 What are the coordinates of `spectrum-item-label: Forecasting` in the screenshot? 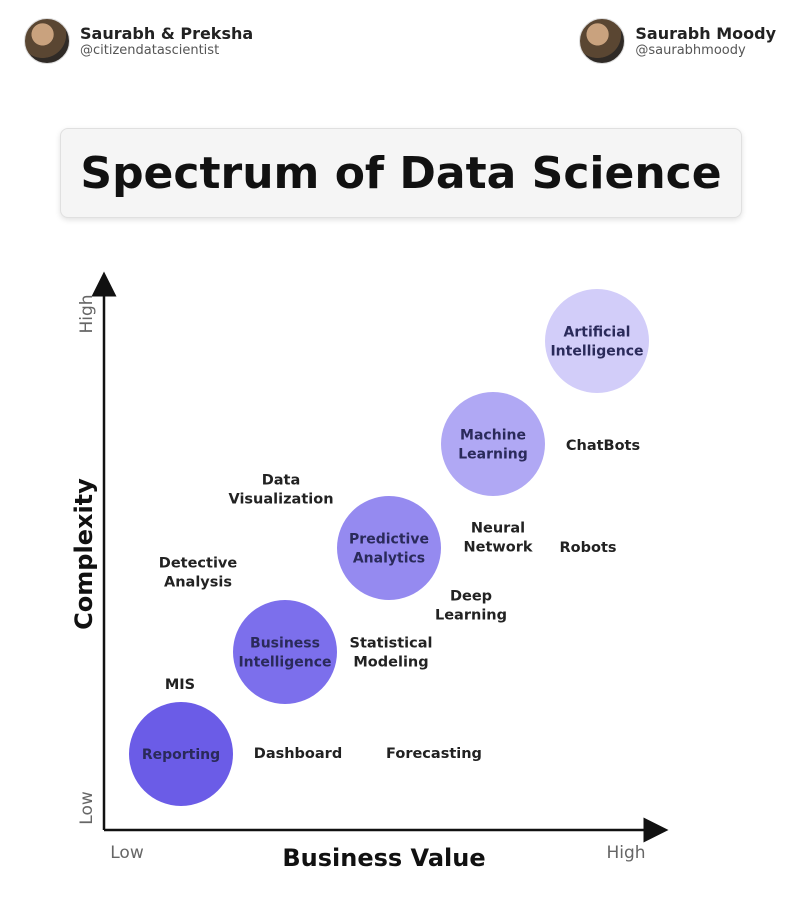 It's located at (434, 754).